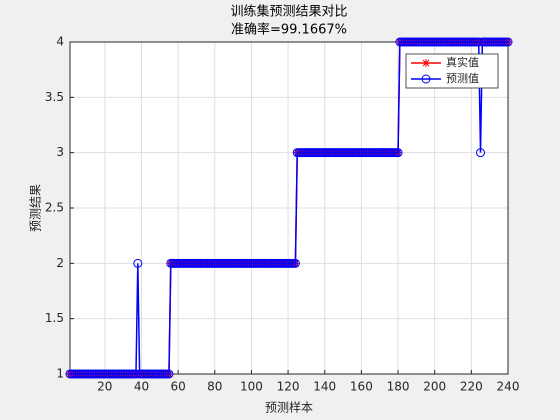 This screenshot has width=560, height=420. I want to click on x-tick-label: 240, so click(508, 387).